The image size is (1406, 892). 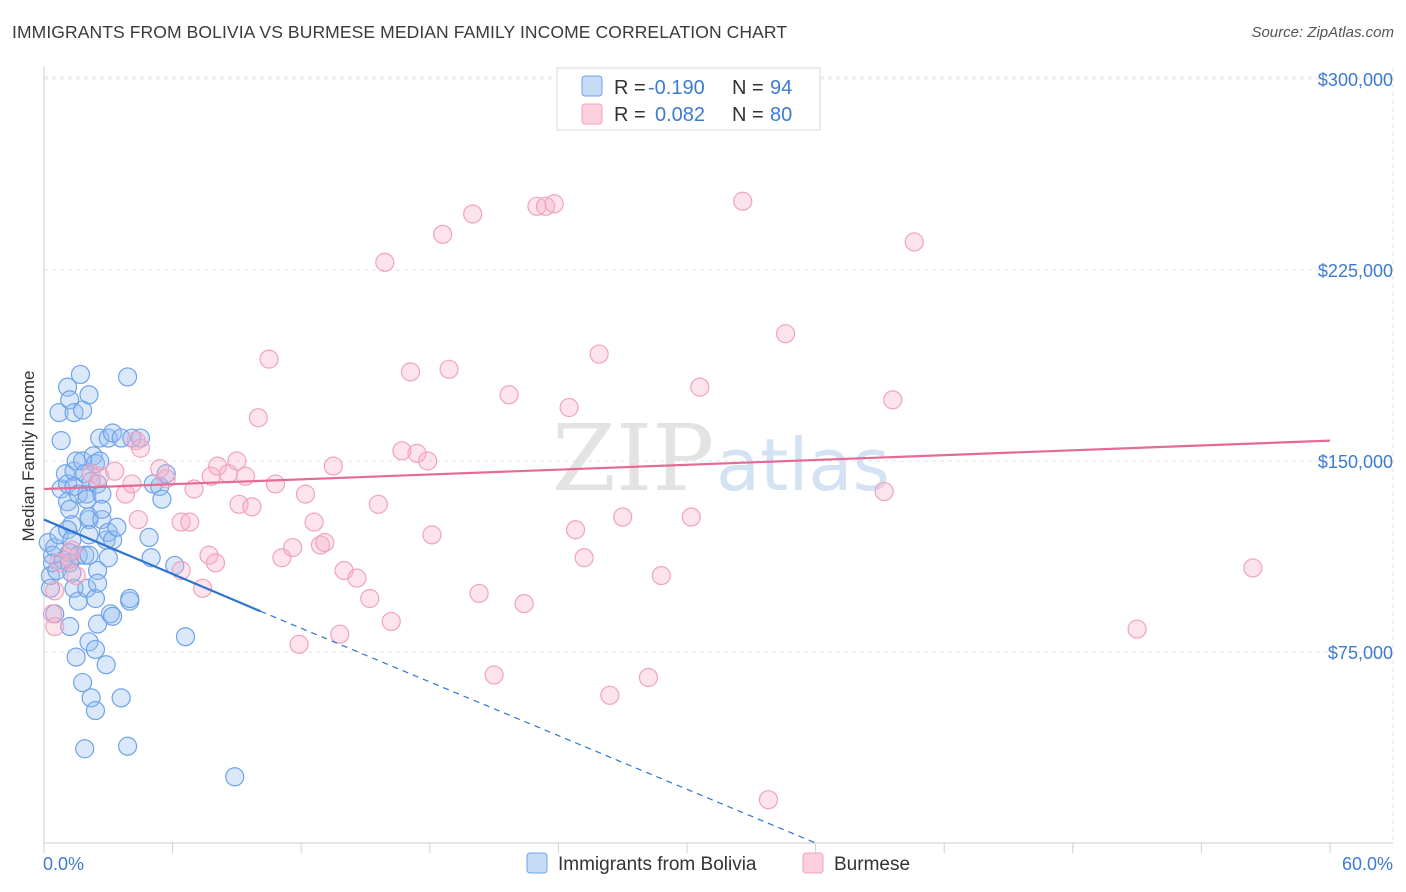 What do you see at coordinates (803, 465) in the screenshot?
I see `watermark-atlas: atlas` at bounding box center [803, 465].